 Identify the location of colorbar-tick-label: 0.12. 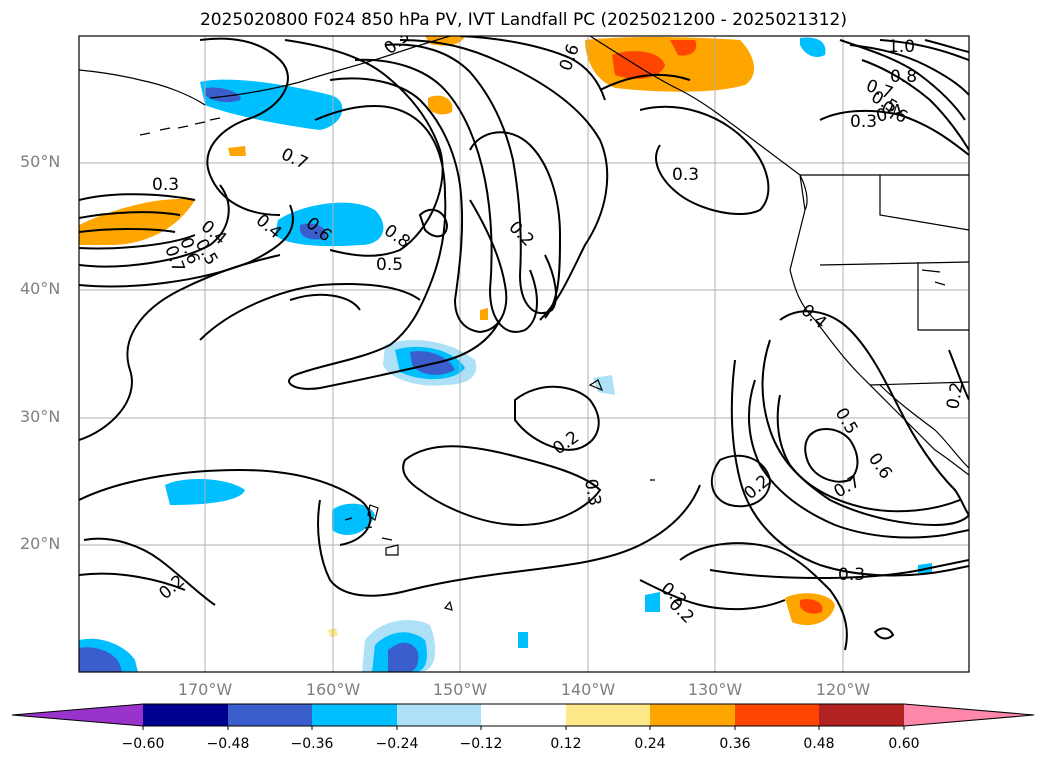
(566, 744).